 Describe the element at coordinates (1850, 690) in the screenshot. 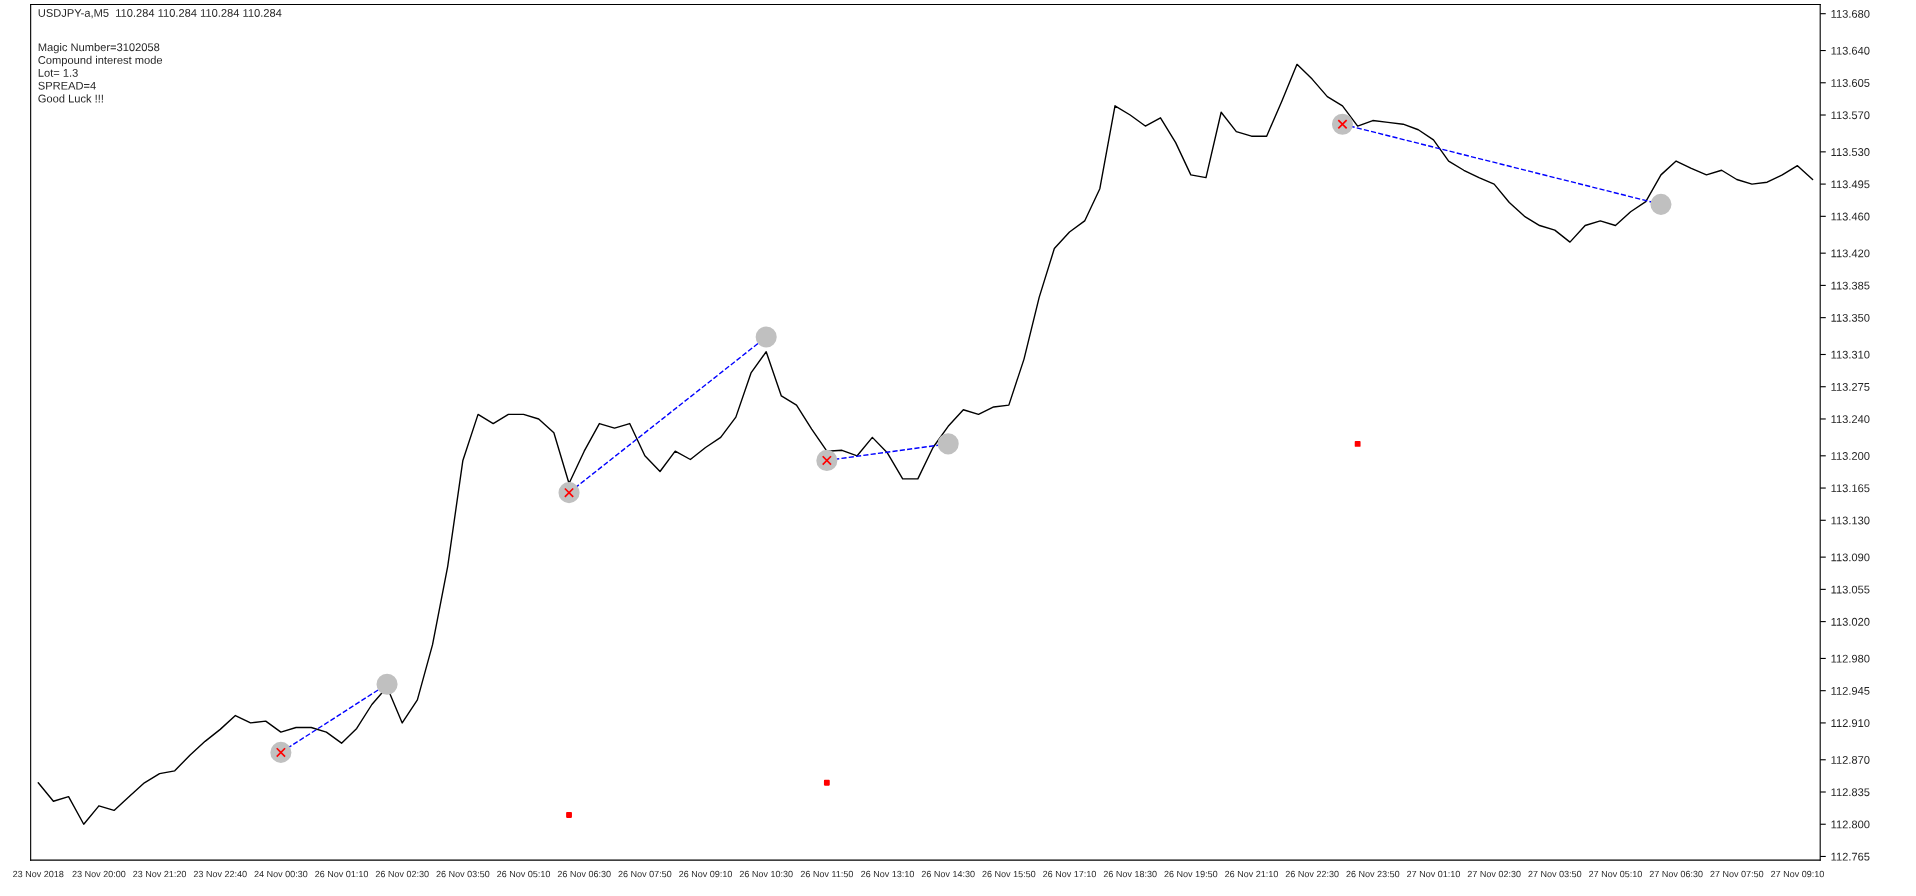

I see `y-tick-label: 112.945` at that location.